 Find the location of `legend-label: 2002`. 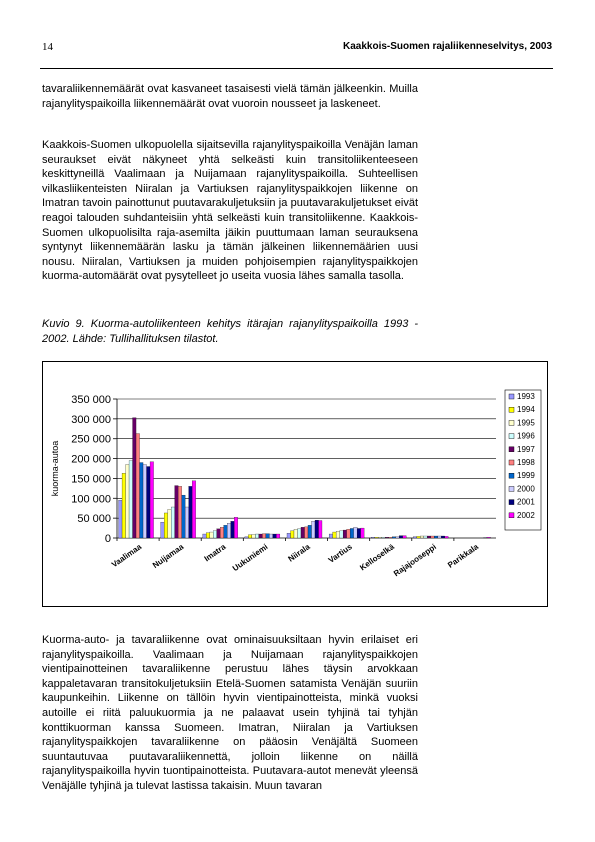

legend-label: 2002 is located at coordinates (526, 515).